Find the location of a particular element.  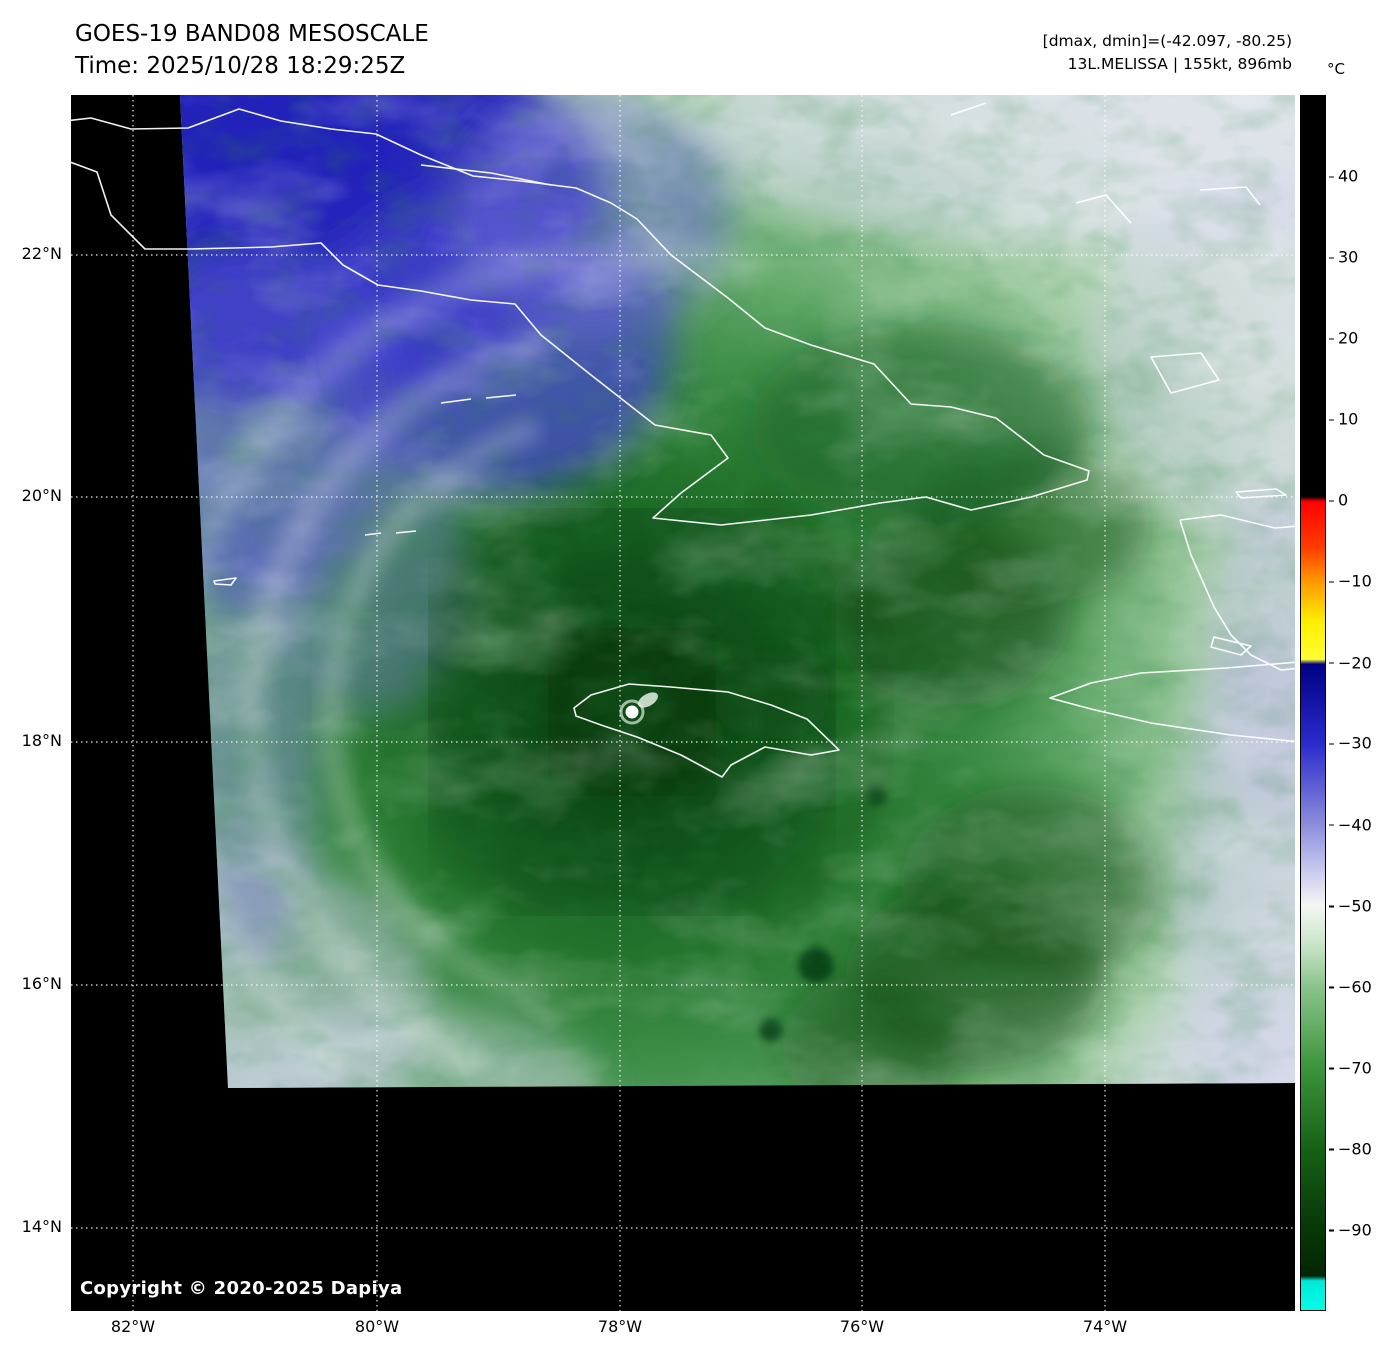

coastline-haiti-west is located at coordinates (1237, 595).